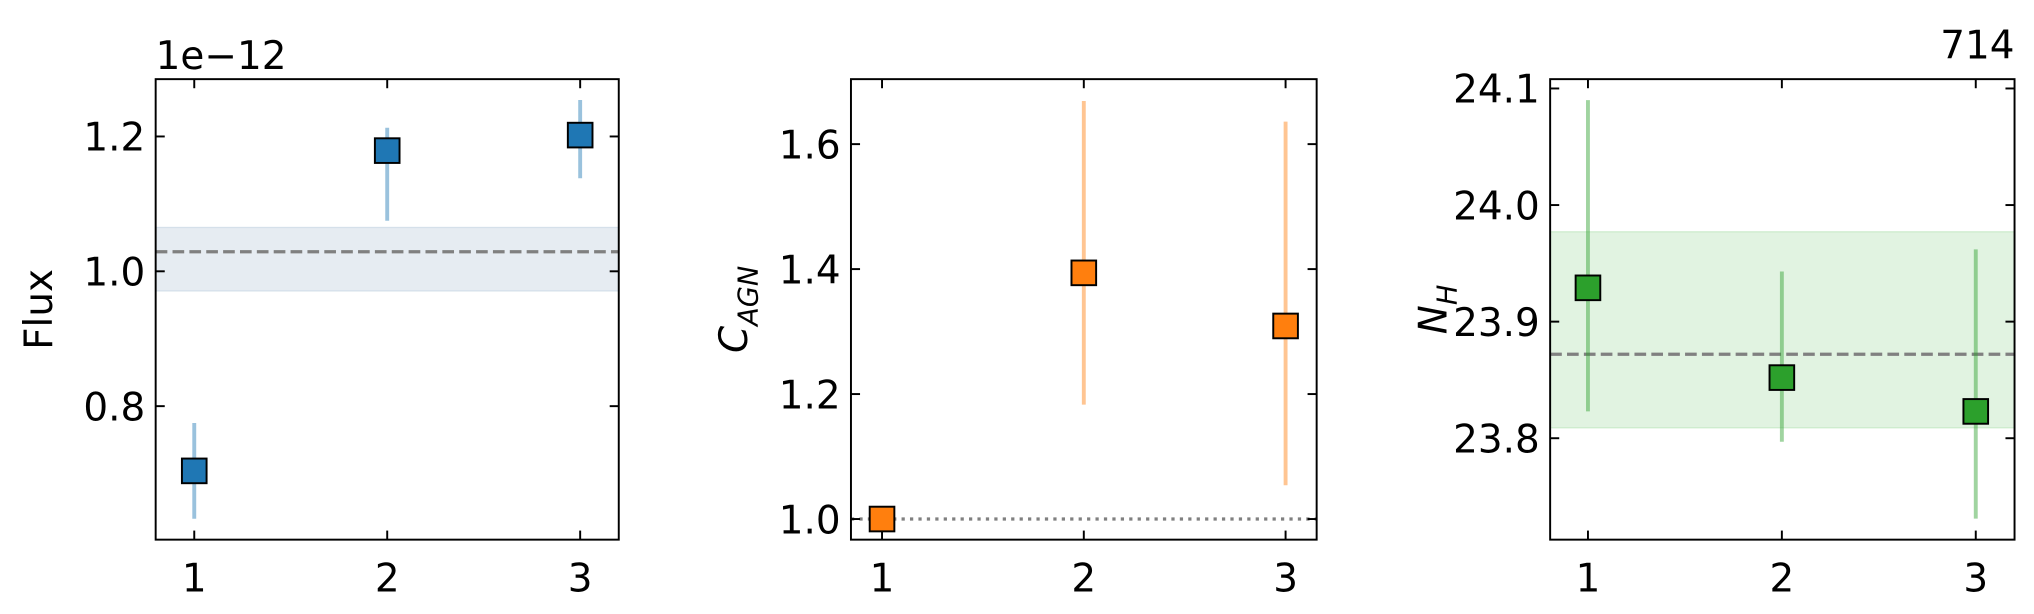 This screenshot has width=2034, height=614. Describe the element at coordinates (387, 259) in the screenshot. I see `band` at that location.